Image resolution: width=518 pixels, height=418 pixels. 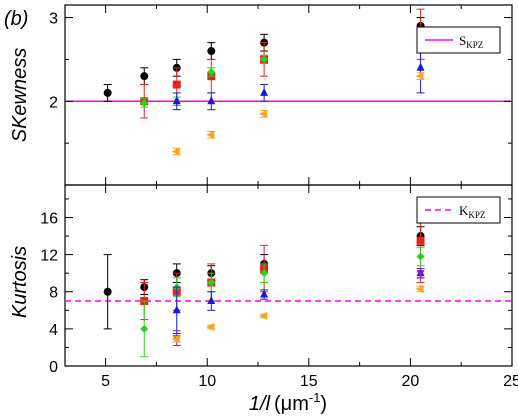 What do you see at coordinates (53, 19) in the screenshot?
I see `y-tick-label: 3` at bounding box center [53, 19].